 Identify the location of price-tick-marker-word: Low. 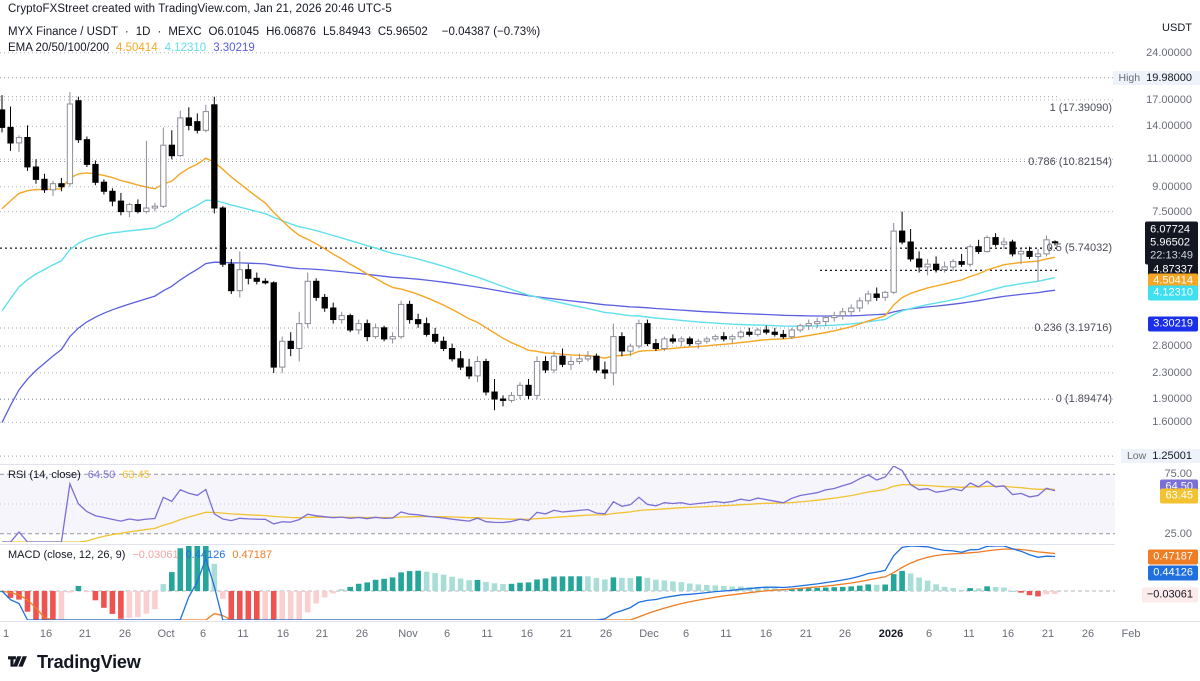
(1136, 456).